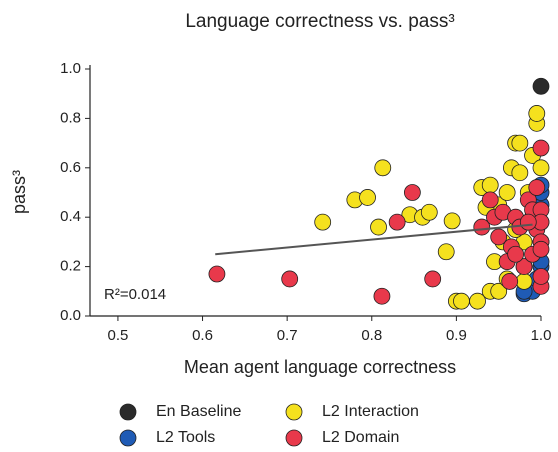  What do you see at coordinates (287, 335) in the screenshot?
I see `x-tick-label: 0.7` at bounding box center [287, 335].